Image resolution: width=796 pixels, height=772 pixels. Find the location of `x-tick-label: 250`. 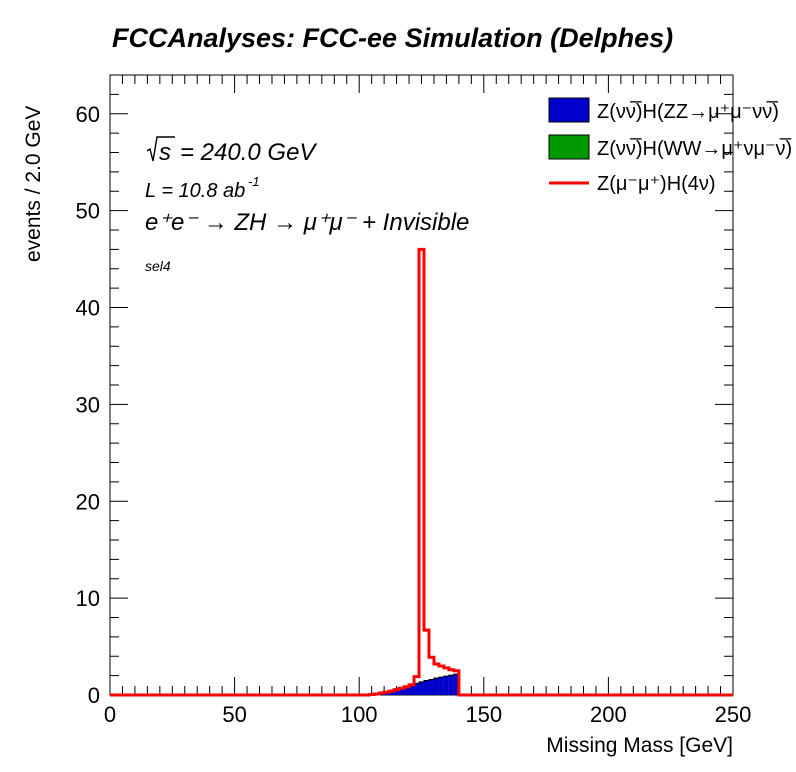

x-tick-label: 250 is located at coordinates (733, 714).